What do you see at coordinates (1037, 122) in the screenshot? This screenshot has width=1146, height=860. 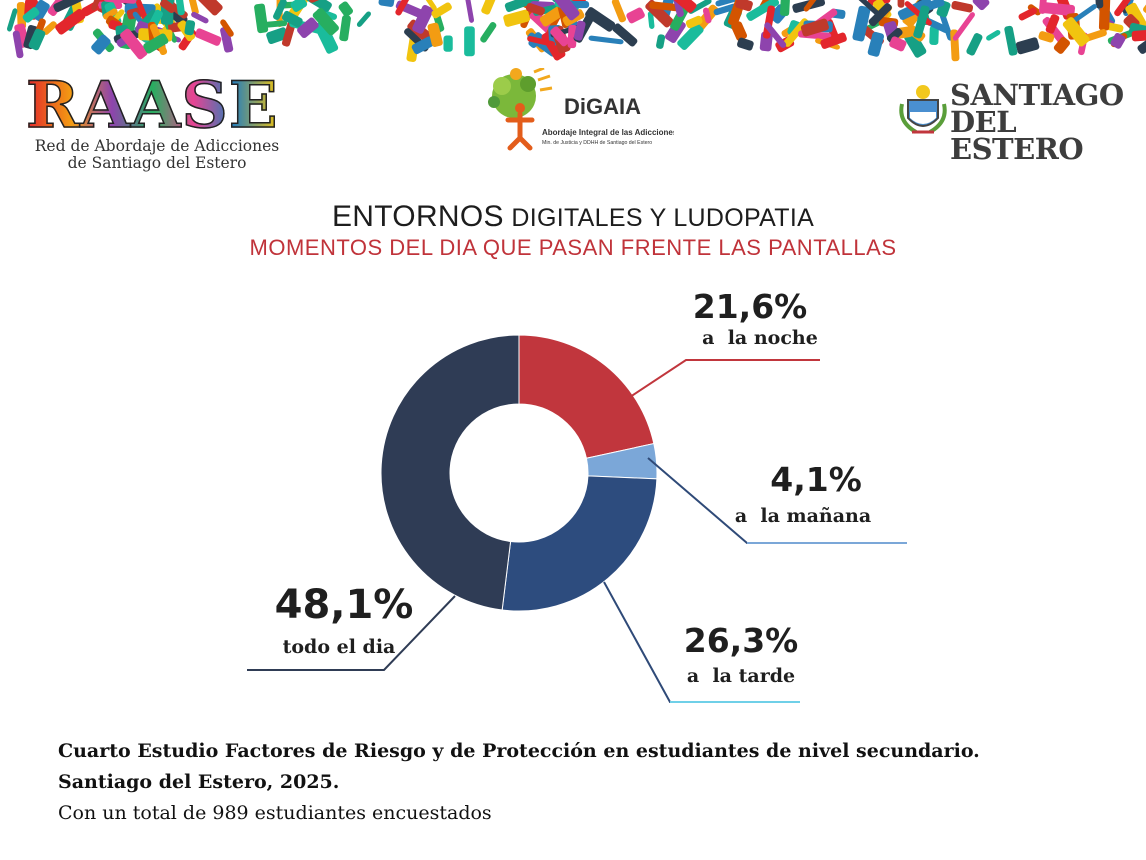 I see `santiago-wordmark: SANTIAGO DEL ESTERO` at bounding box center [1037, 122].